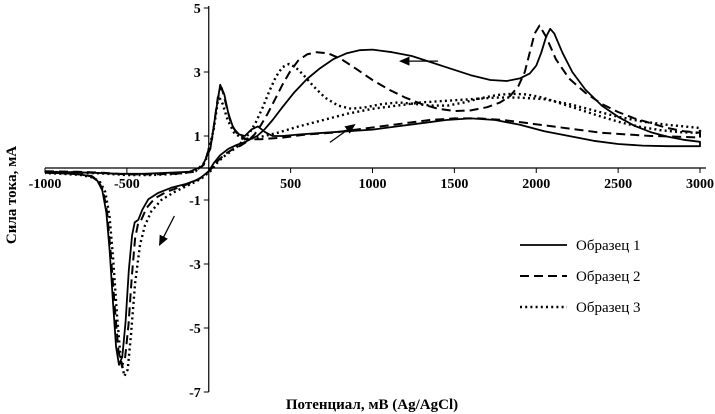 This screenshot has width=715, height=414. Describe the element at coordinates (195, 329) in the screenshot. I see `y-tick-label: -5` at that location.